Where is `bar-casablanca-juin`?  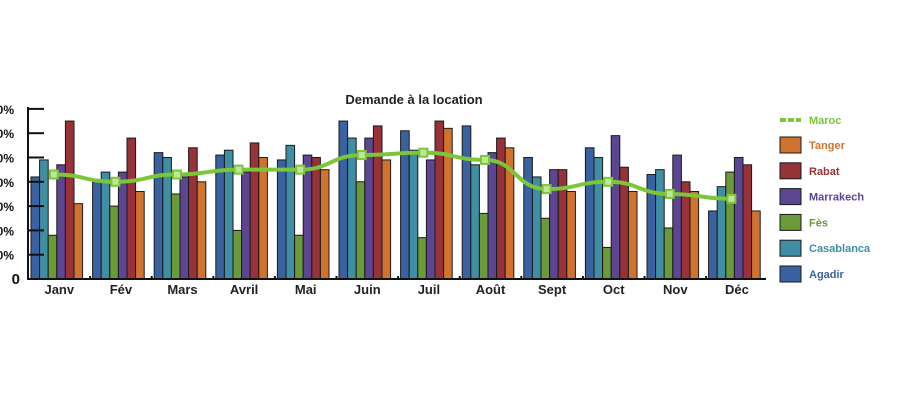 bar-casablanca-juin is located at coordinates (352, 208).